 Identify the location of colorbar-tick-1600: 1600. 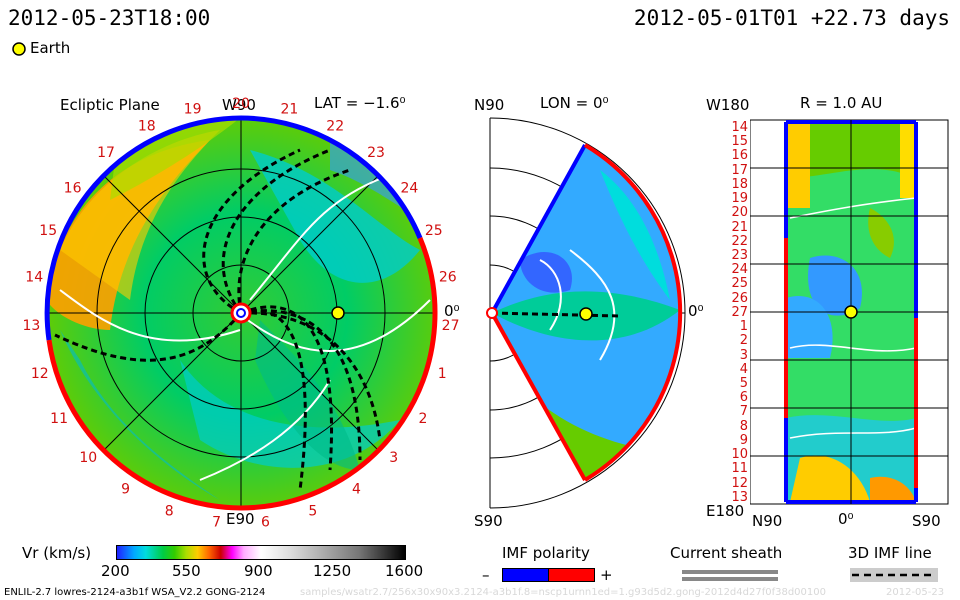
(404, 571).